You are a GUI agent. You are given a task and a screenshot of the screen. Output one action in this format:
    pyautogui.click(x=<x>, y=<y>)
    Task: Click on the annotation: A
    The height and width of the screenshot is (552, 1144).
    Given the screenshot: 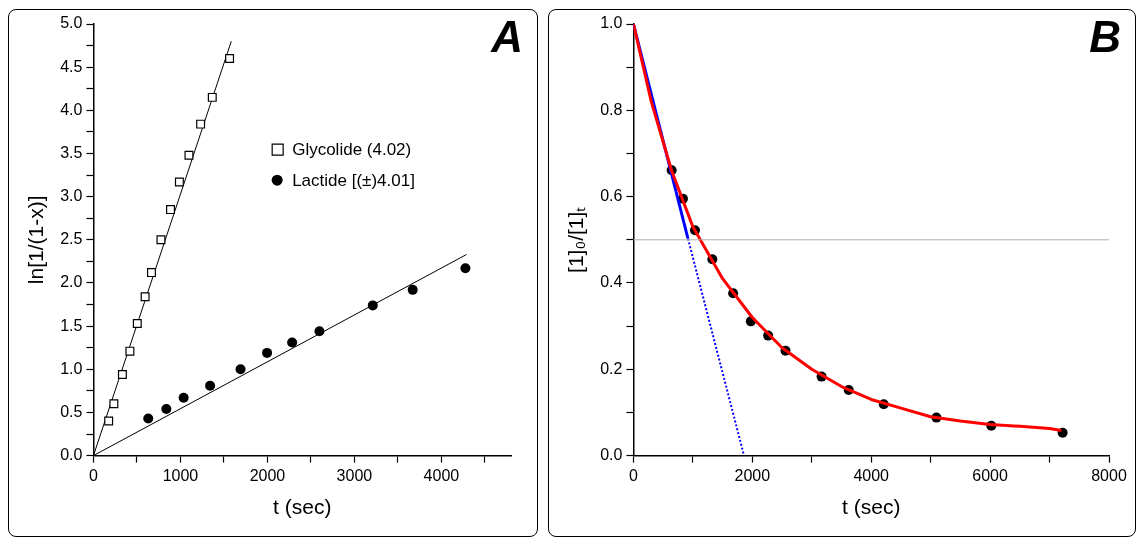 What is the action you would take?
    pyautogui.click(x=506, y=37)
    